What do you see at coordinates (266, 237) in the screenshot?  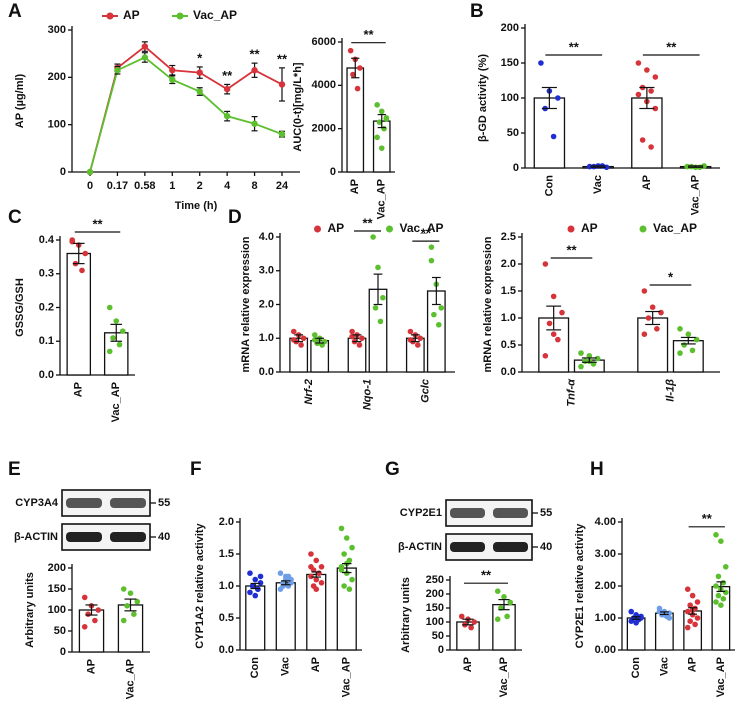 I see `y-tick-label: 4.0` at bounding box center [266, 237].